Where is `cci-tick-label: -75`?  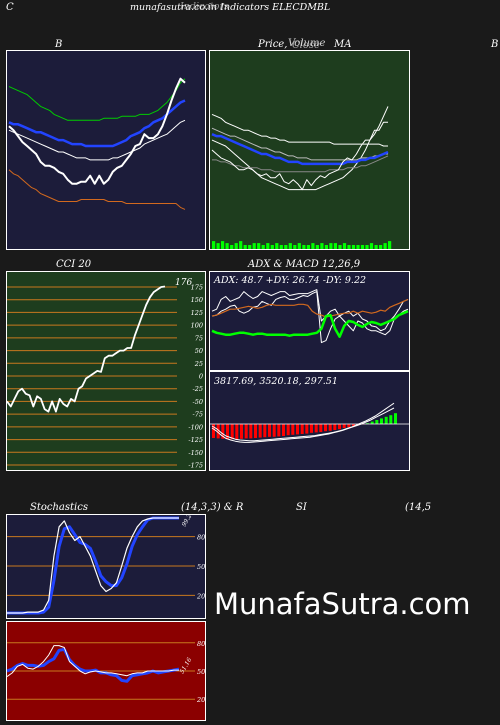
cci-tick-label: -75 is located at coordinates (198, 415).